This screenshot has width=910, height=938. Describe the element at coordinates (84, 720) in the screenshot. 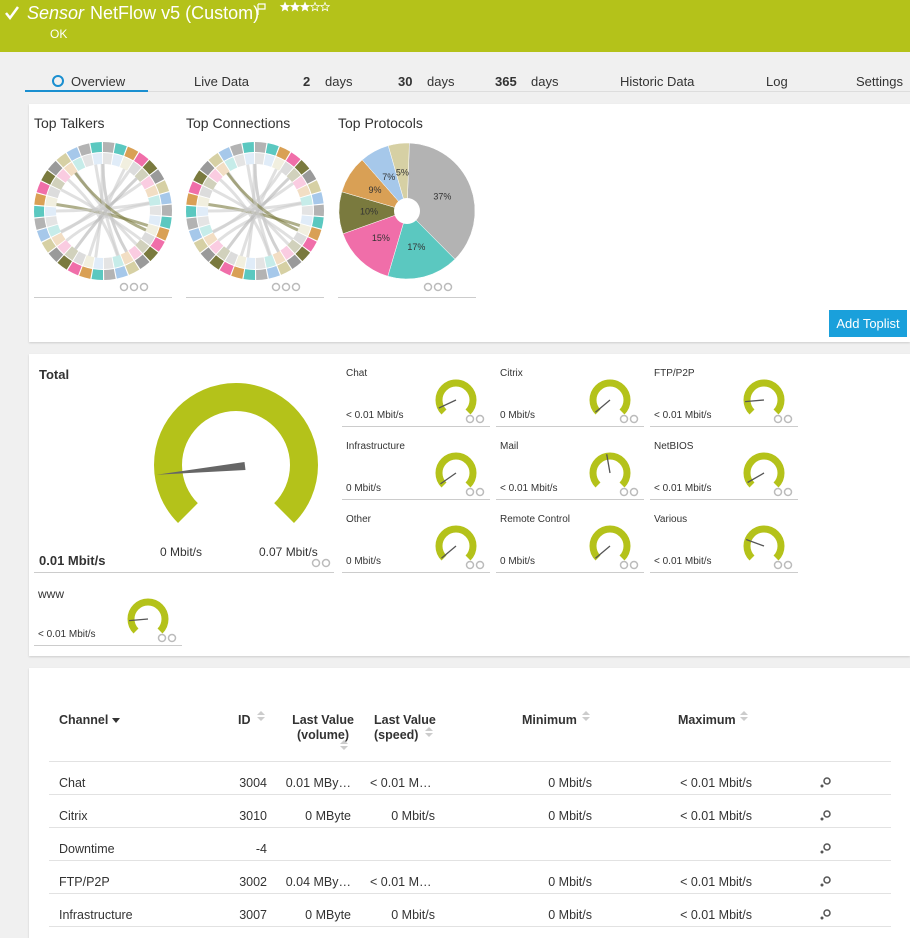

I see `column-header: Channel` at that location.